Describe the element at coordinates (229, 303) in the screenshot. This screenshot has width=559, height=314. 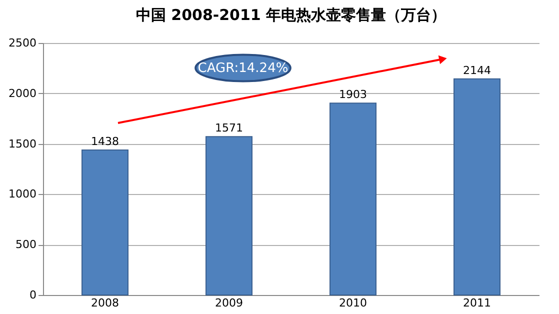
I see `x-tick-label: 2009` at that location.